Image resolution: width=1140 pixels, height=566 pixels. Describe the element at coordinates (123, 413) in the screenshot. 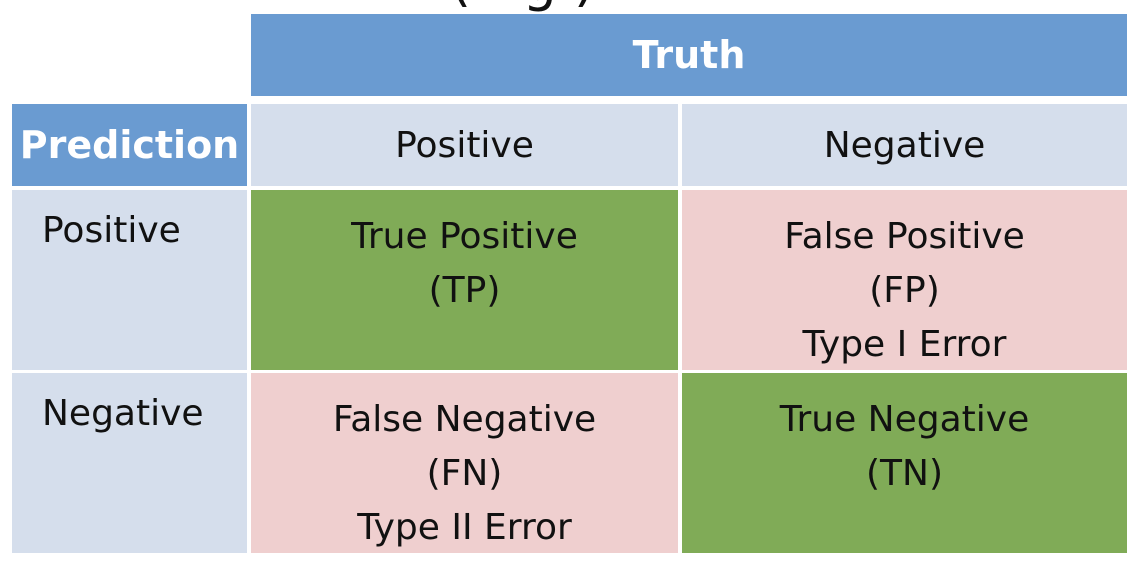

I see `row-label-negative-text: Negative` at that location.